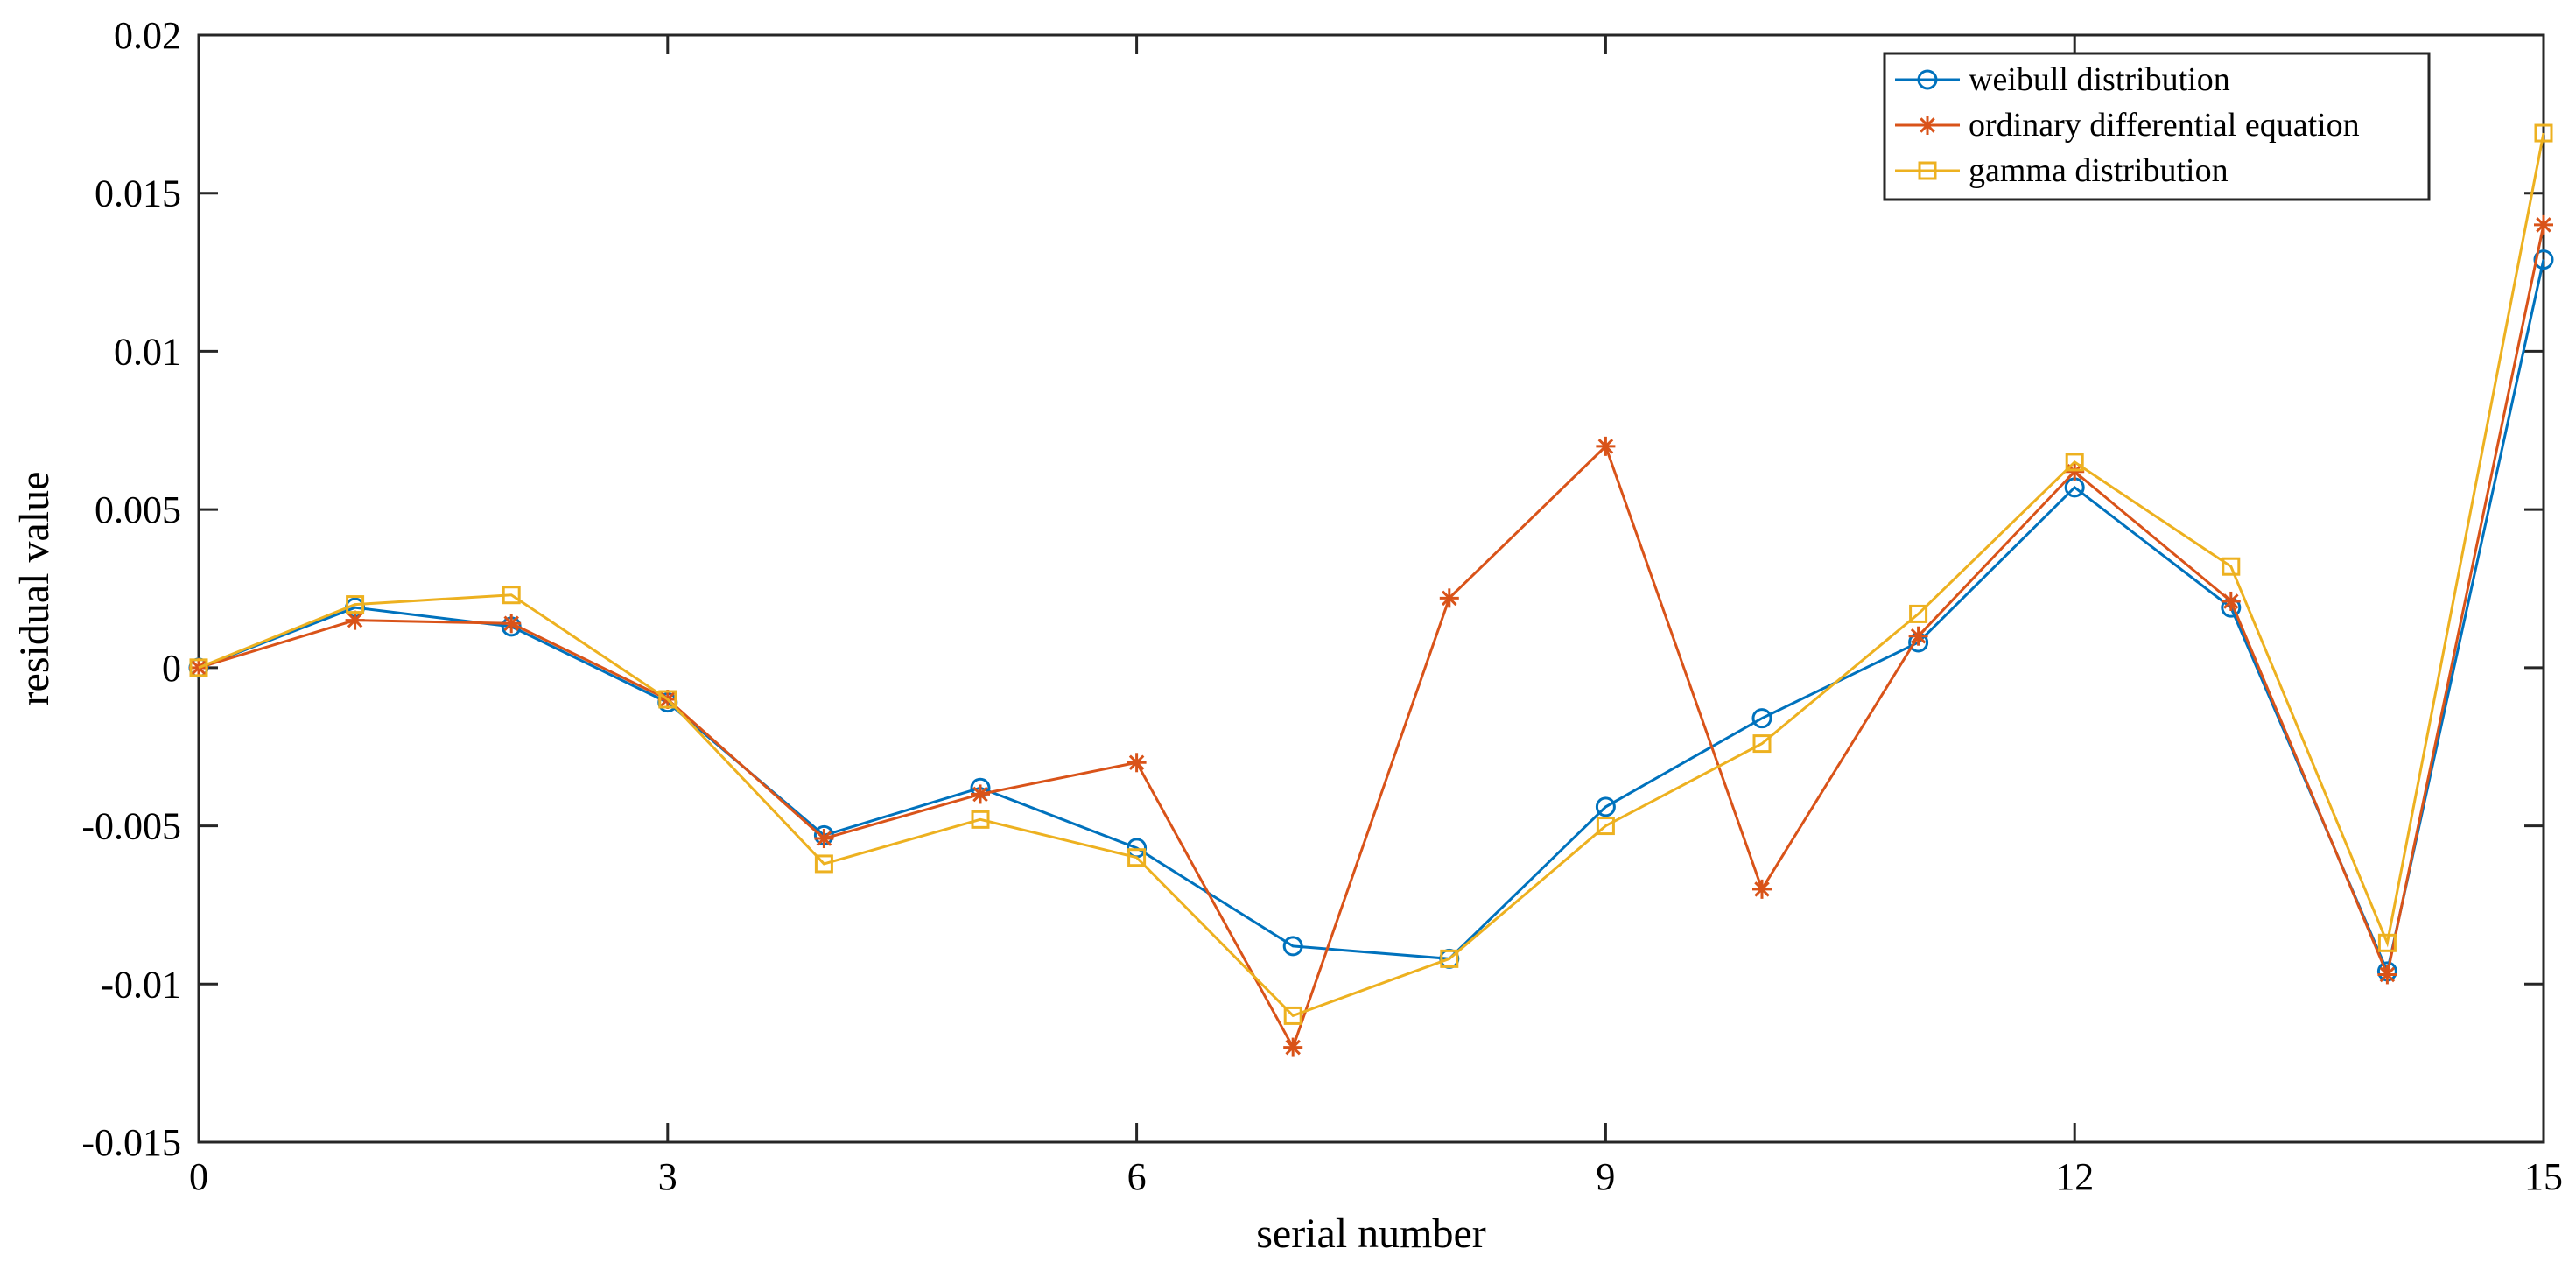 The height and width of the screenshot is (1284, 2576). I want to click on y-tick-label: 0.01, so click(147, 351).